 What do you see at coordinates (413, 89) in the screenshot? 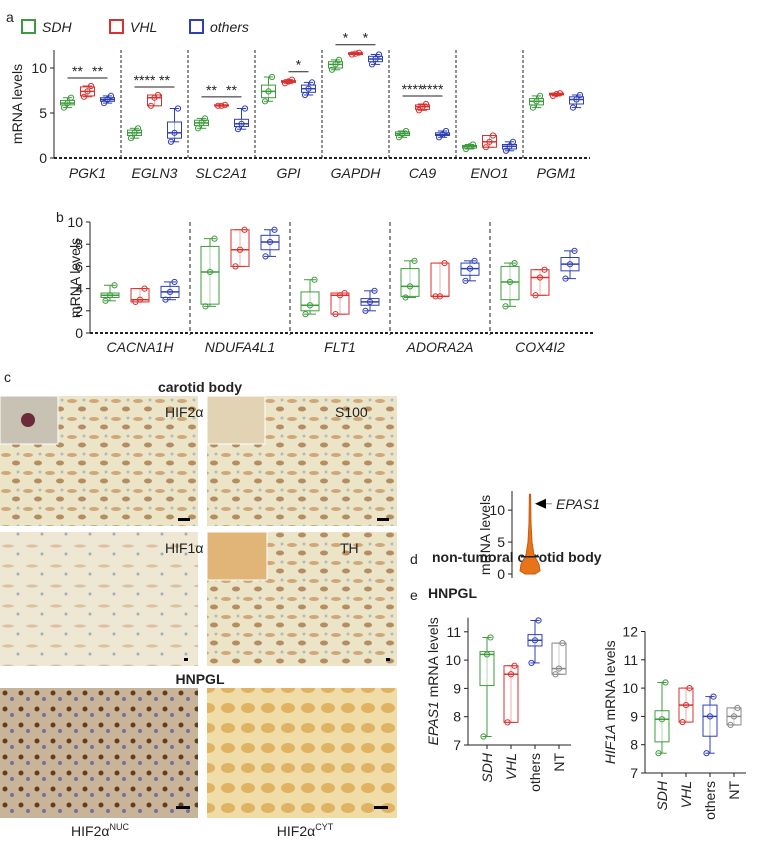
I see `significance-label: ****` at bounding box center [413, 89].